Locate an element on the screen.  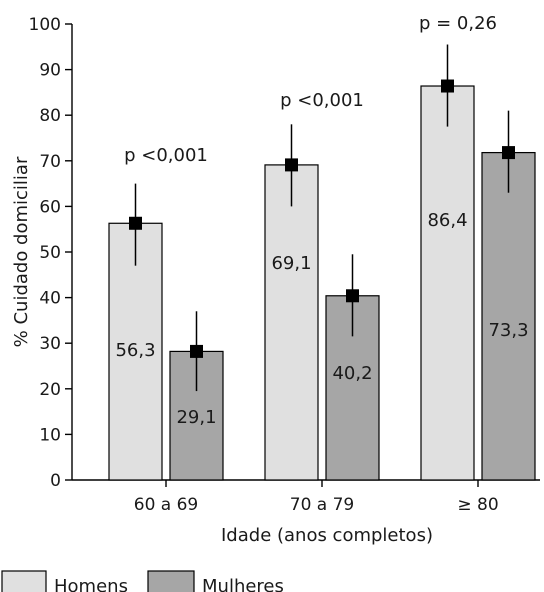
x-tick-label: 70 a 79 is located at coordinates (322, 505).